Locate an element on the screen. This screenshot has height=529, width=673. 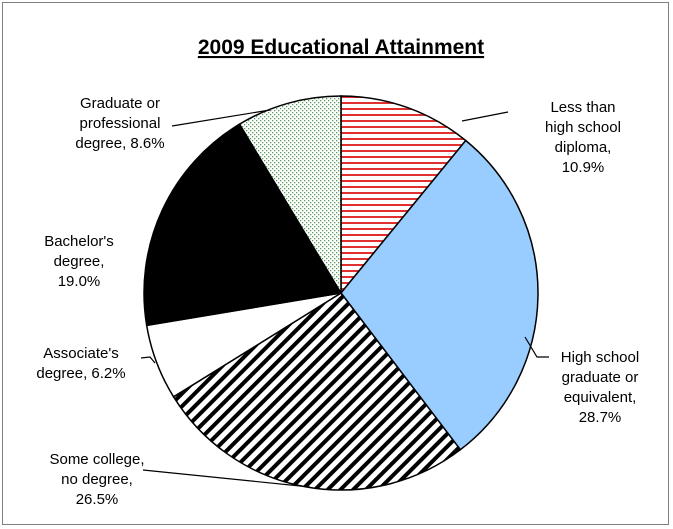
slice-label-5: Graduate or professional degree, 8.6% is located at coordinates (119, 123).